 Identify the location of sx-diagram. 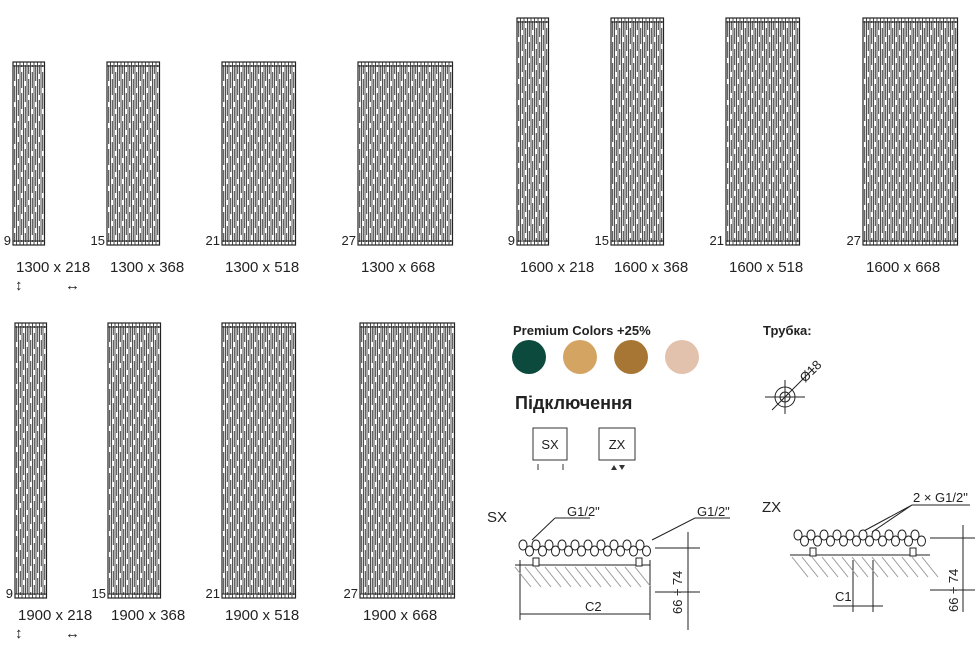
(622, 573).